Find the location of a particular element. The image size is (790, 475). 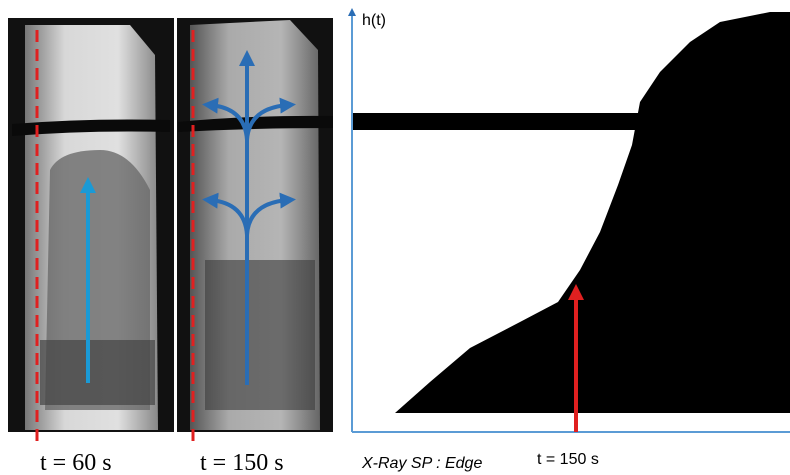

divider is located at coordinates (175, 225).